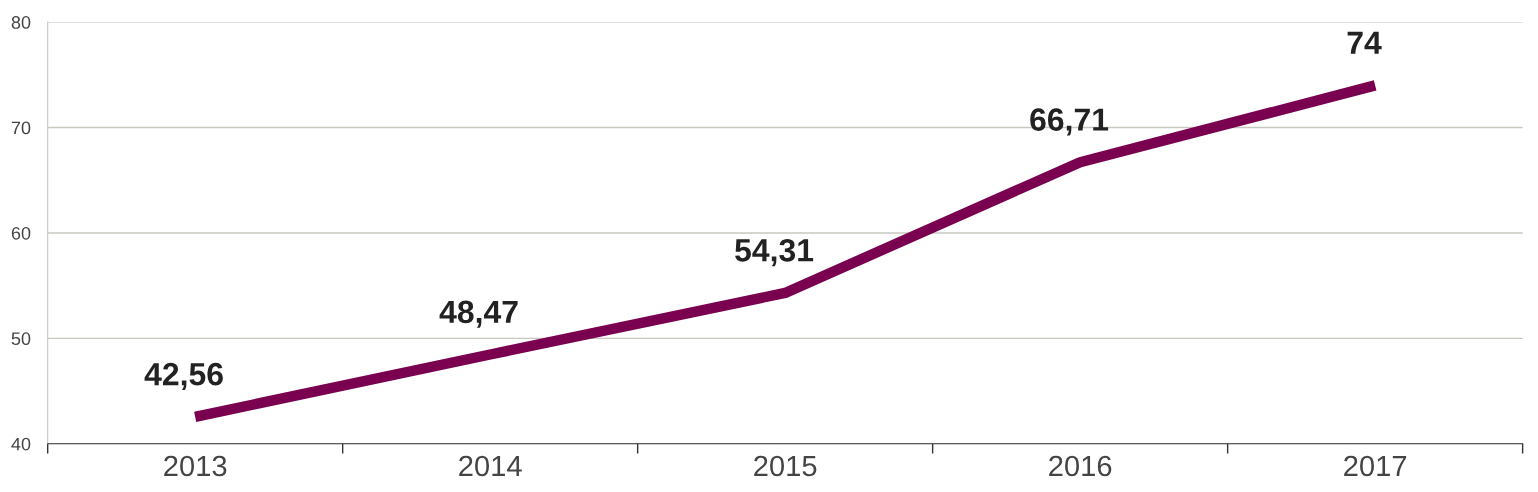 This screenshot has height=492, width=1538. I want to click on x-tick-label: 2014, so click(490, 466).